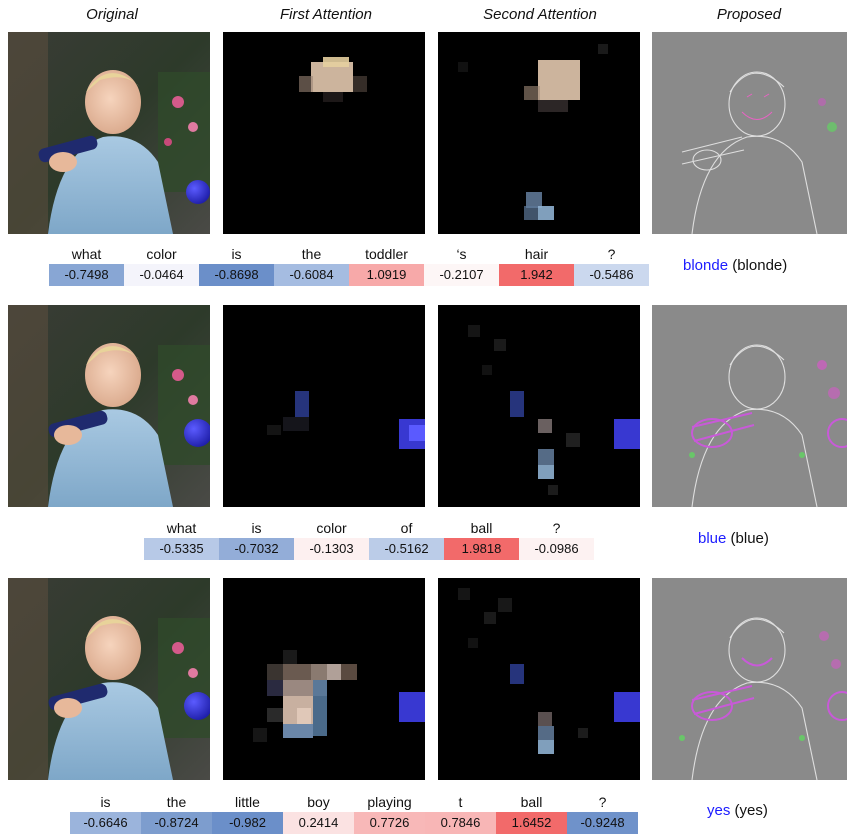  Describe the element at coordinates (181, 549) in the screenshot. I see `attention-score: -0.5335` at that location.